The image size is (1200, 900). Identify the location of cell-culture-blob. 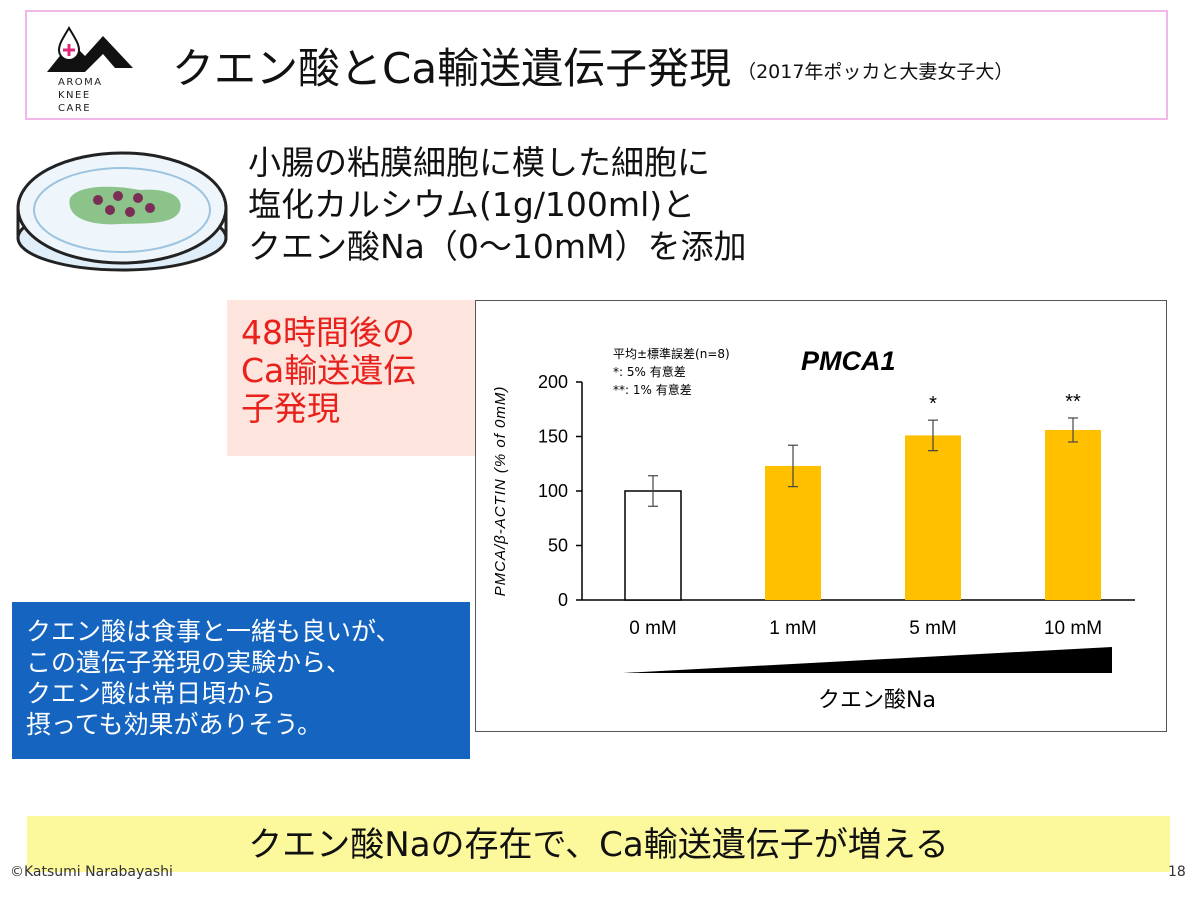
(125, 205).